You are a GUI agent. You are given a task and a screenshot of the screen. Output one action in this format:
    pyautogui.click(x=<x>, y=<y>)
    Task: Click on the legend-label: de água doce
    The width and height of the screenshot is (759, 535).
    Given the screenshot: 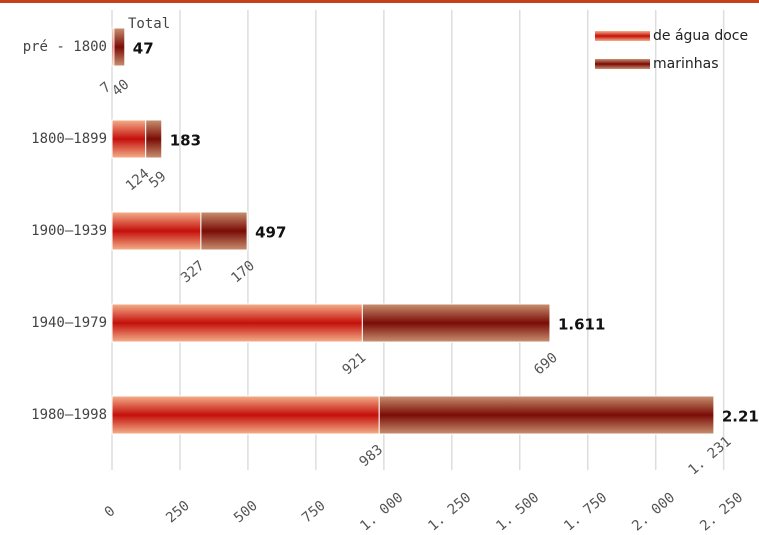 What is the action you would take?
    pyautogui.click(x=700, y=36)
    